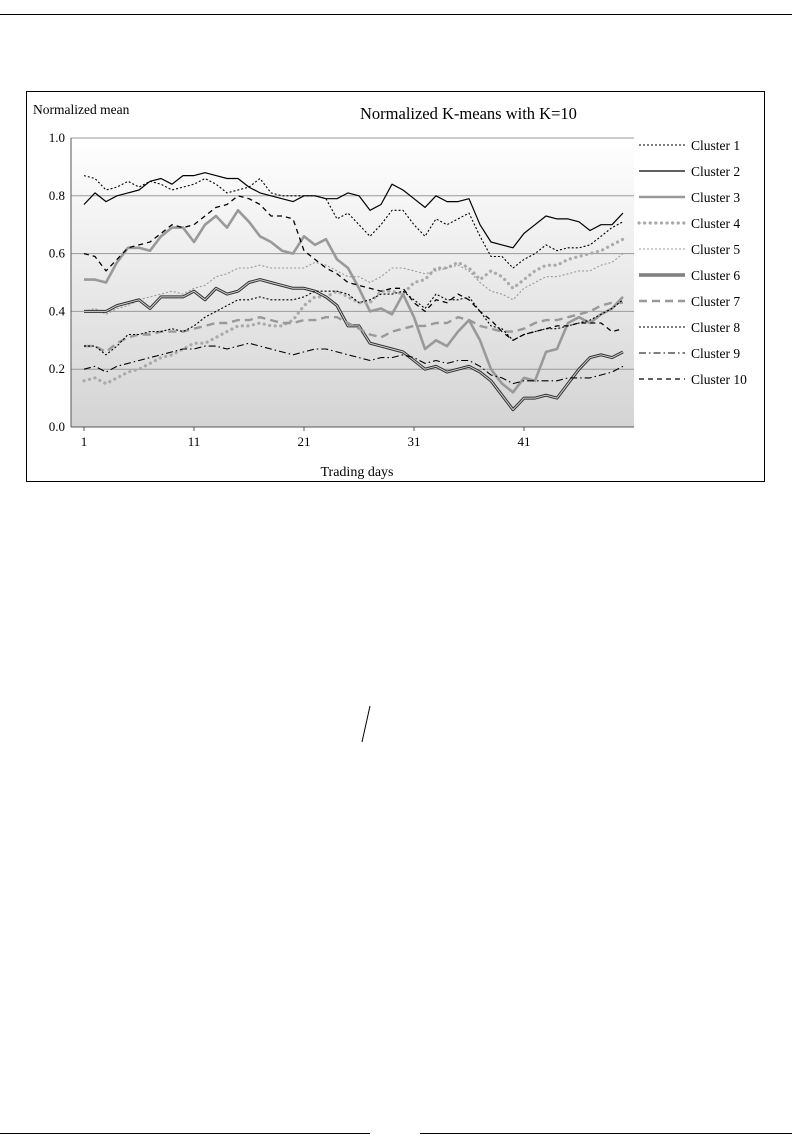 The width and height of the screenshot is (792, 1142). What do you see at coordinates (84, 441) in the screenshot?
I see `x-tick-label: 1` at bounding box center [84, 441].